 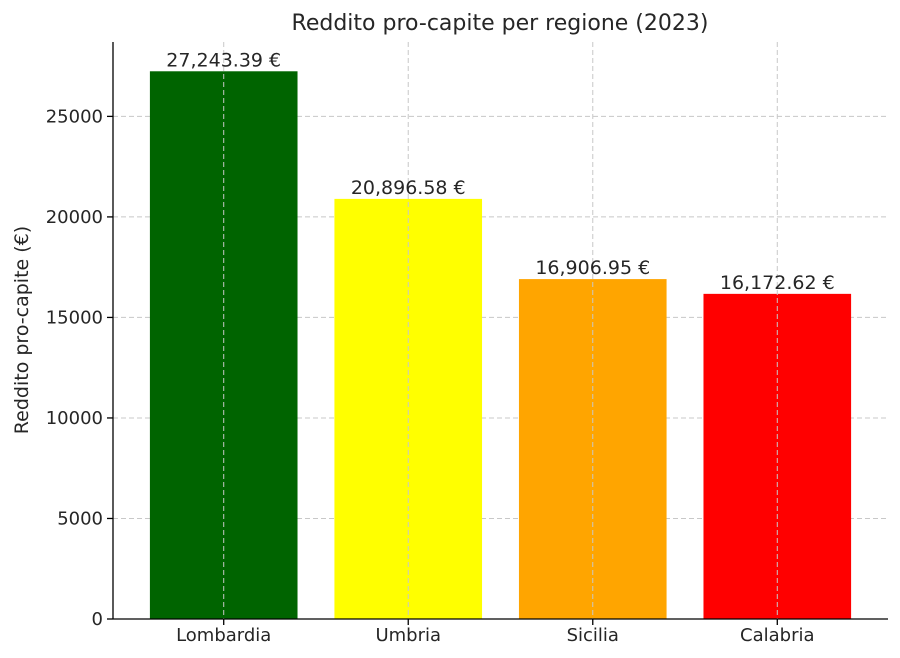 I want to click on y-tick-label: 10000, so click(x=74, y=418).